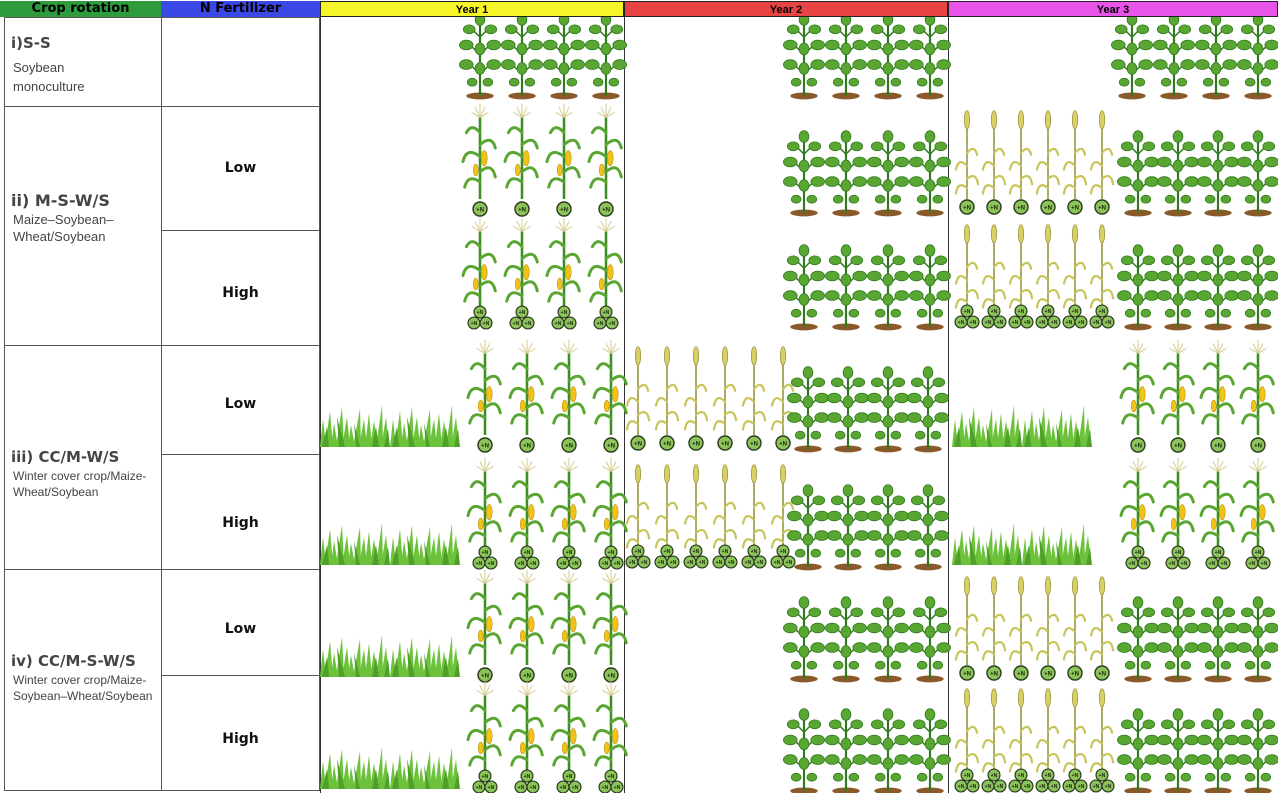 This screenshot has height=793, width=1280. I want to click on rotation-cell-2: ii) M-S-W/S Maize–Soybean–Wheat/Soybean, so click(83, 226).